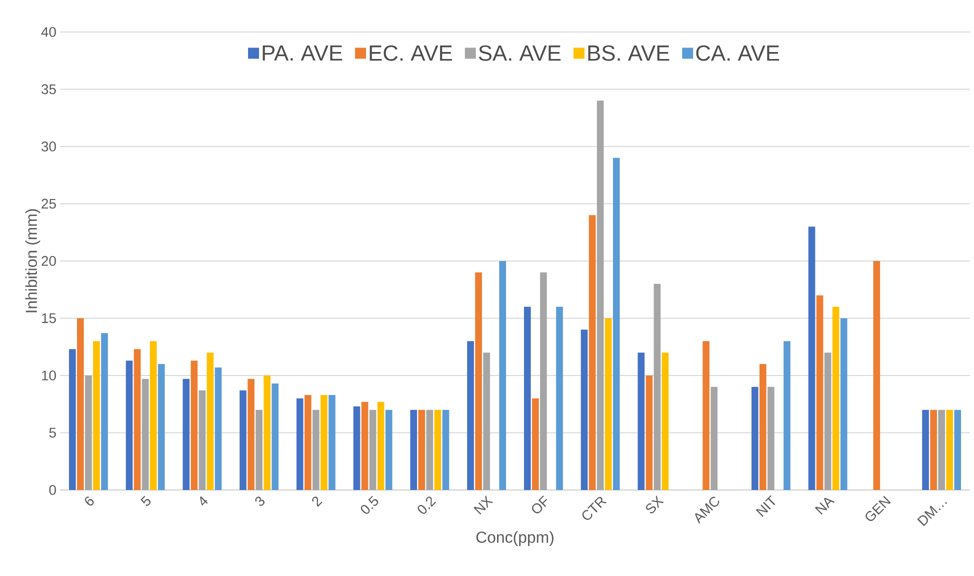 This screenshot has width=974, height=576. What do you see at coordinates (49, 261) in the screenshot?
I see `y-tick-label: 20` at bounding box center [49, 261].